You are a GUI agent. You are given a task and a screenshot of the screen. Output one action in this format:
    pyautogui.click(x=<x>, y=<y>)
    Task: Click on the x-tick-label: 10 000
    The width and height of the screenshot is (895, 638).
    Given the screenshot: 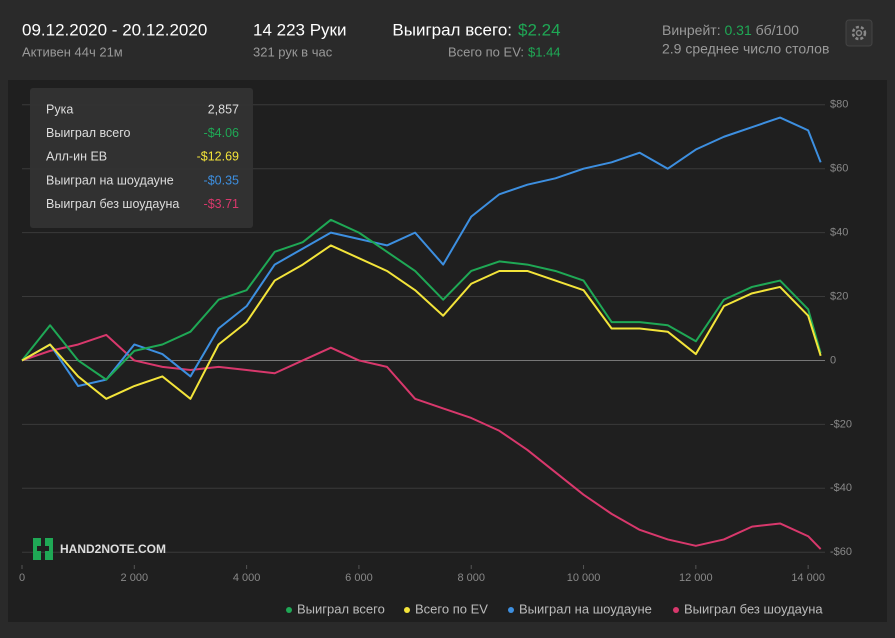 What is the action you would take?
    pyautogui.click(x=584, y=578)
    